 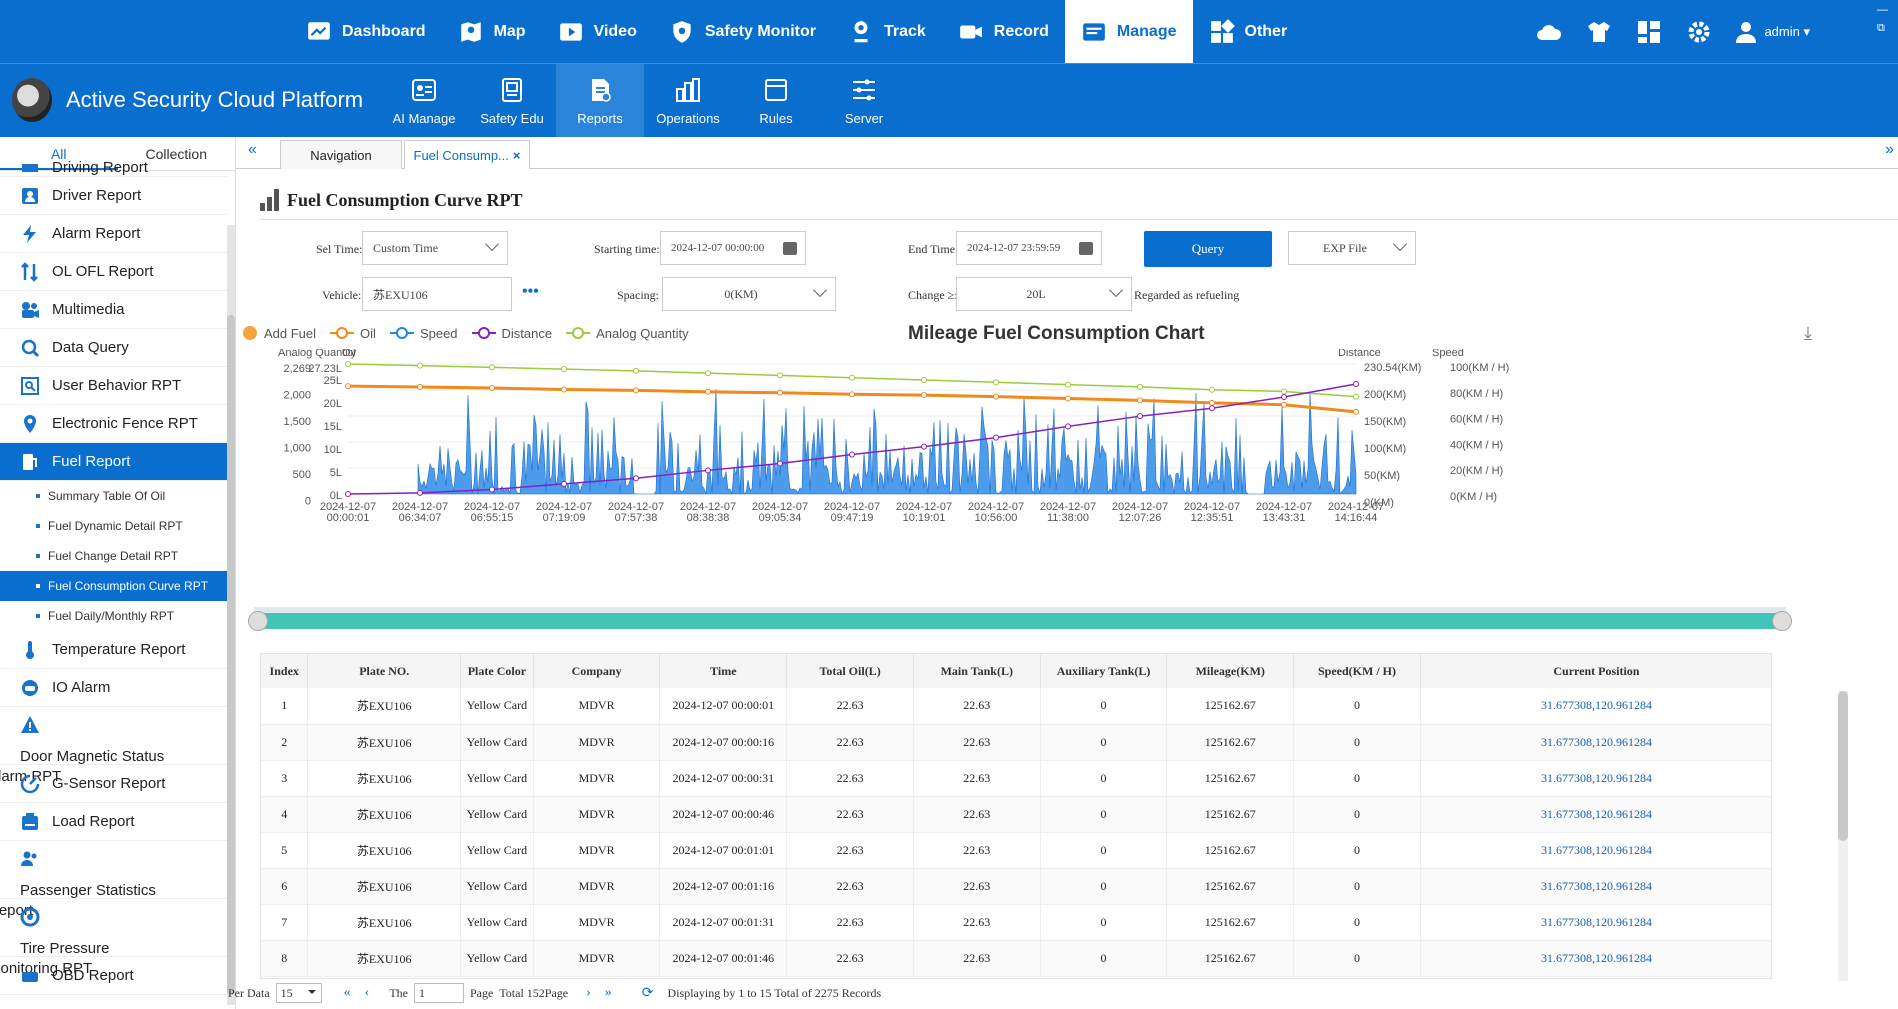 I want to click on sidebar-item-g-sensor: G-Sensor Report, so click(x=114, y=784).